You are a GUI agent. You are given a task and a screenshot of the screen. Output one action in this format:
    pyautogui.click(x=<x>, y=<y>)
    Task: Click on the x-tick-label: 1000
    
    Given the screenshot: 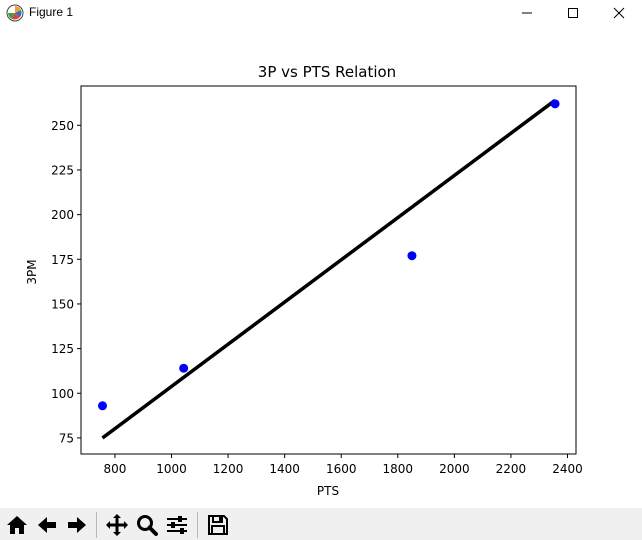 What is the action you would take?
    pyautogui.click(x=171, y=469)
    